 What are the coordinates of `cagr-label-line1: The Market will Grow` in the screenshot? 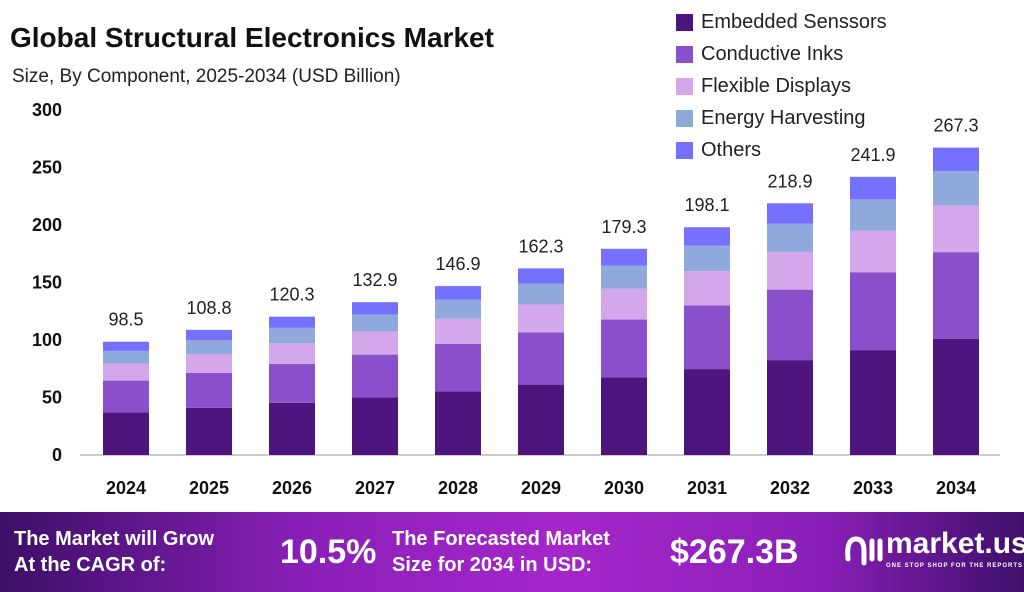 It's located at (114, 539).